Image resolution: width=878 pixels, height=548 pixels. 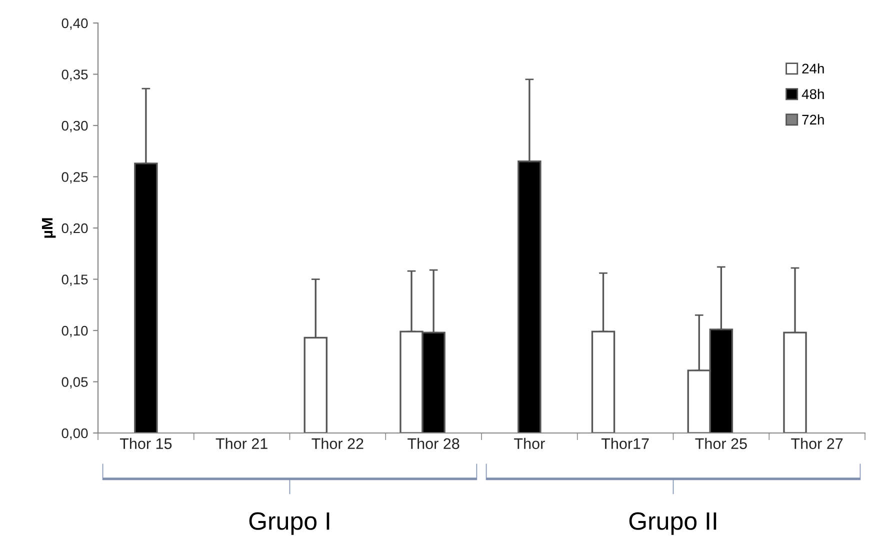 What do you see at coordinates (817, 444) in the screenshot?
I see `x-tick-label: Thor 27` at bounding box center [817, 444].